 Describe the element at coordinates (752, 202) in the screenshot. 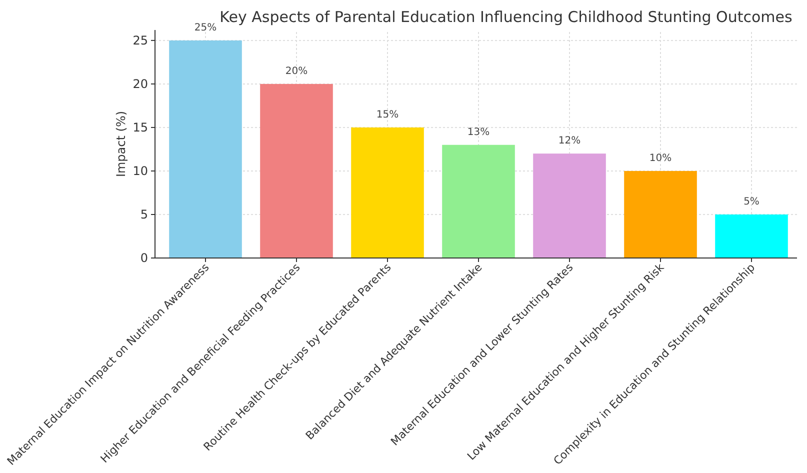

I see `data-label: 5%` at that location.